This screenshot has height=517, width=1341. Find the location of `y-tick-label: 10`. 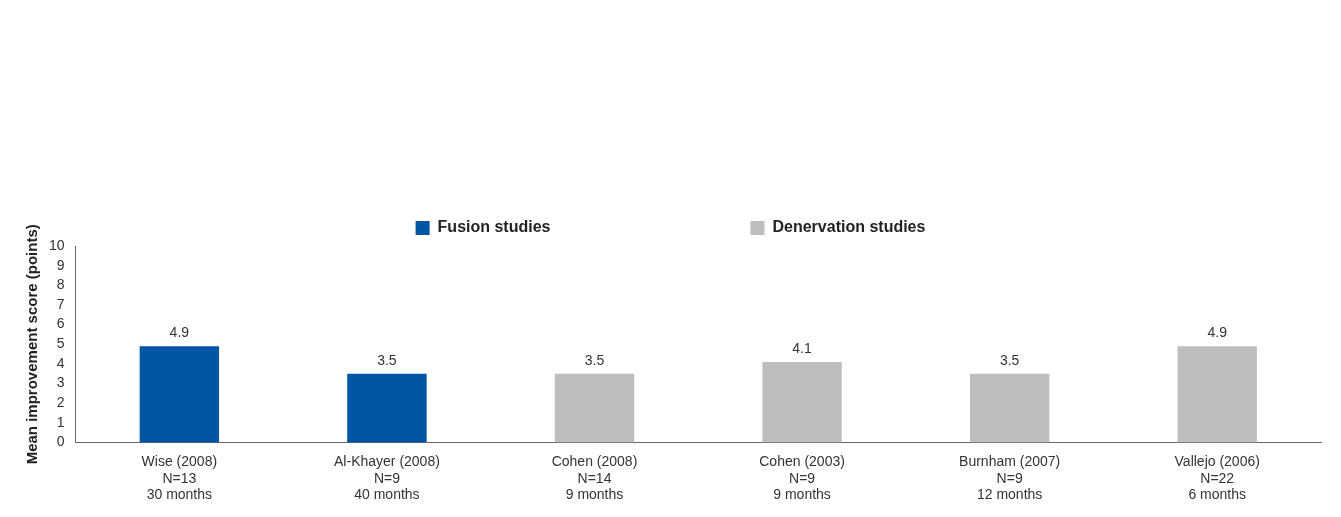

y-tick-label: 10 is located at coordinates (56, 244).